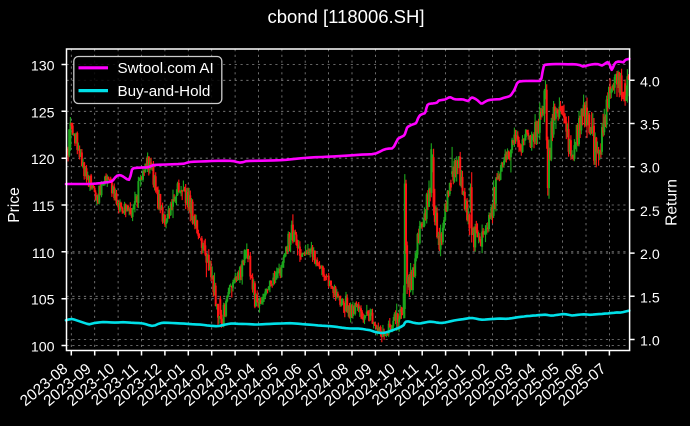 This screenshot has height=426, width=690. What do you see at coordinates (650, 342) in the screenshot?
I see `svg-text: 1.0` at bounding box center [650, 342].